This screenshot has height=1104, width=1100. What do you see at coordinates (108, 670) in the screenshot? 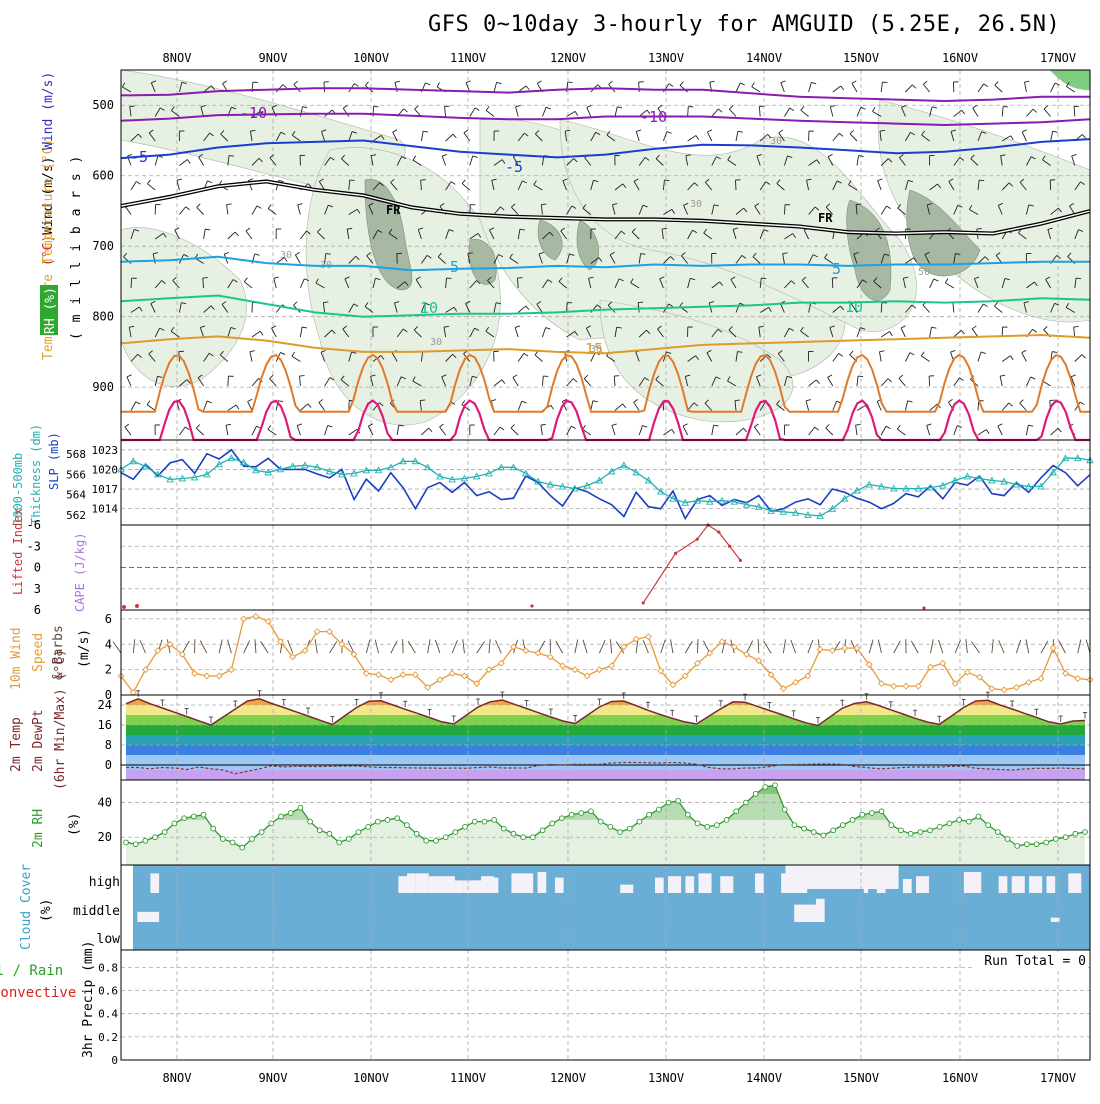
I see `wind-tick-label: 2` at bounding box center [108, 670].